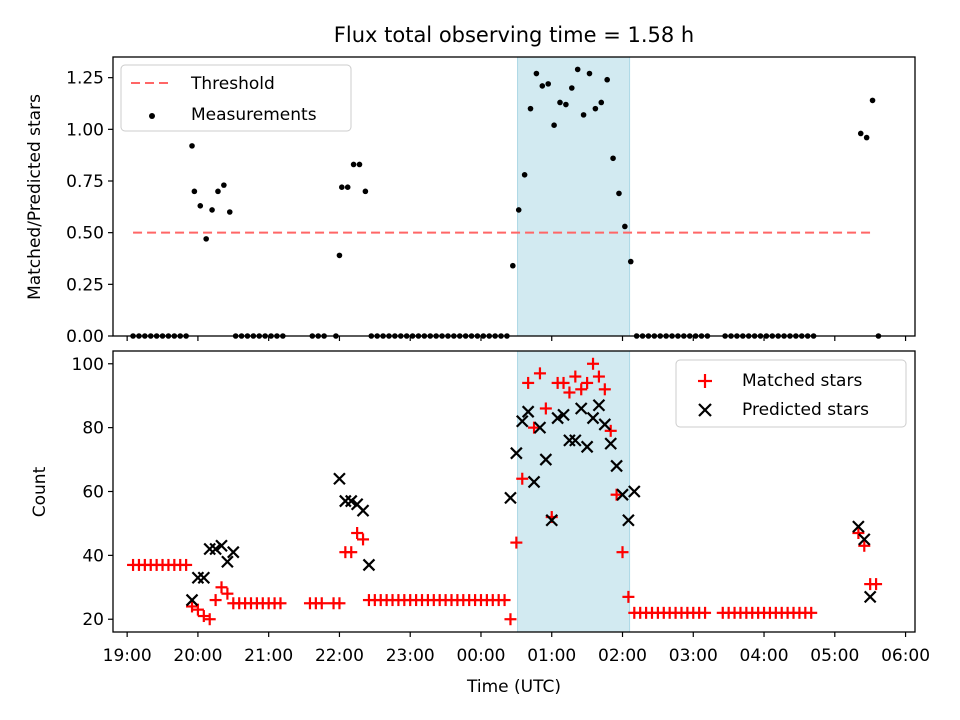  What do you see at coordinates (705, 381) in the screenshot?
I see `legend-matched-swatch` at bounding box center [705, 381].